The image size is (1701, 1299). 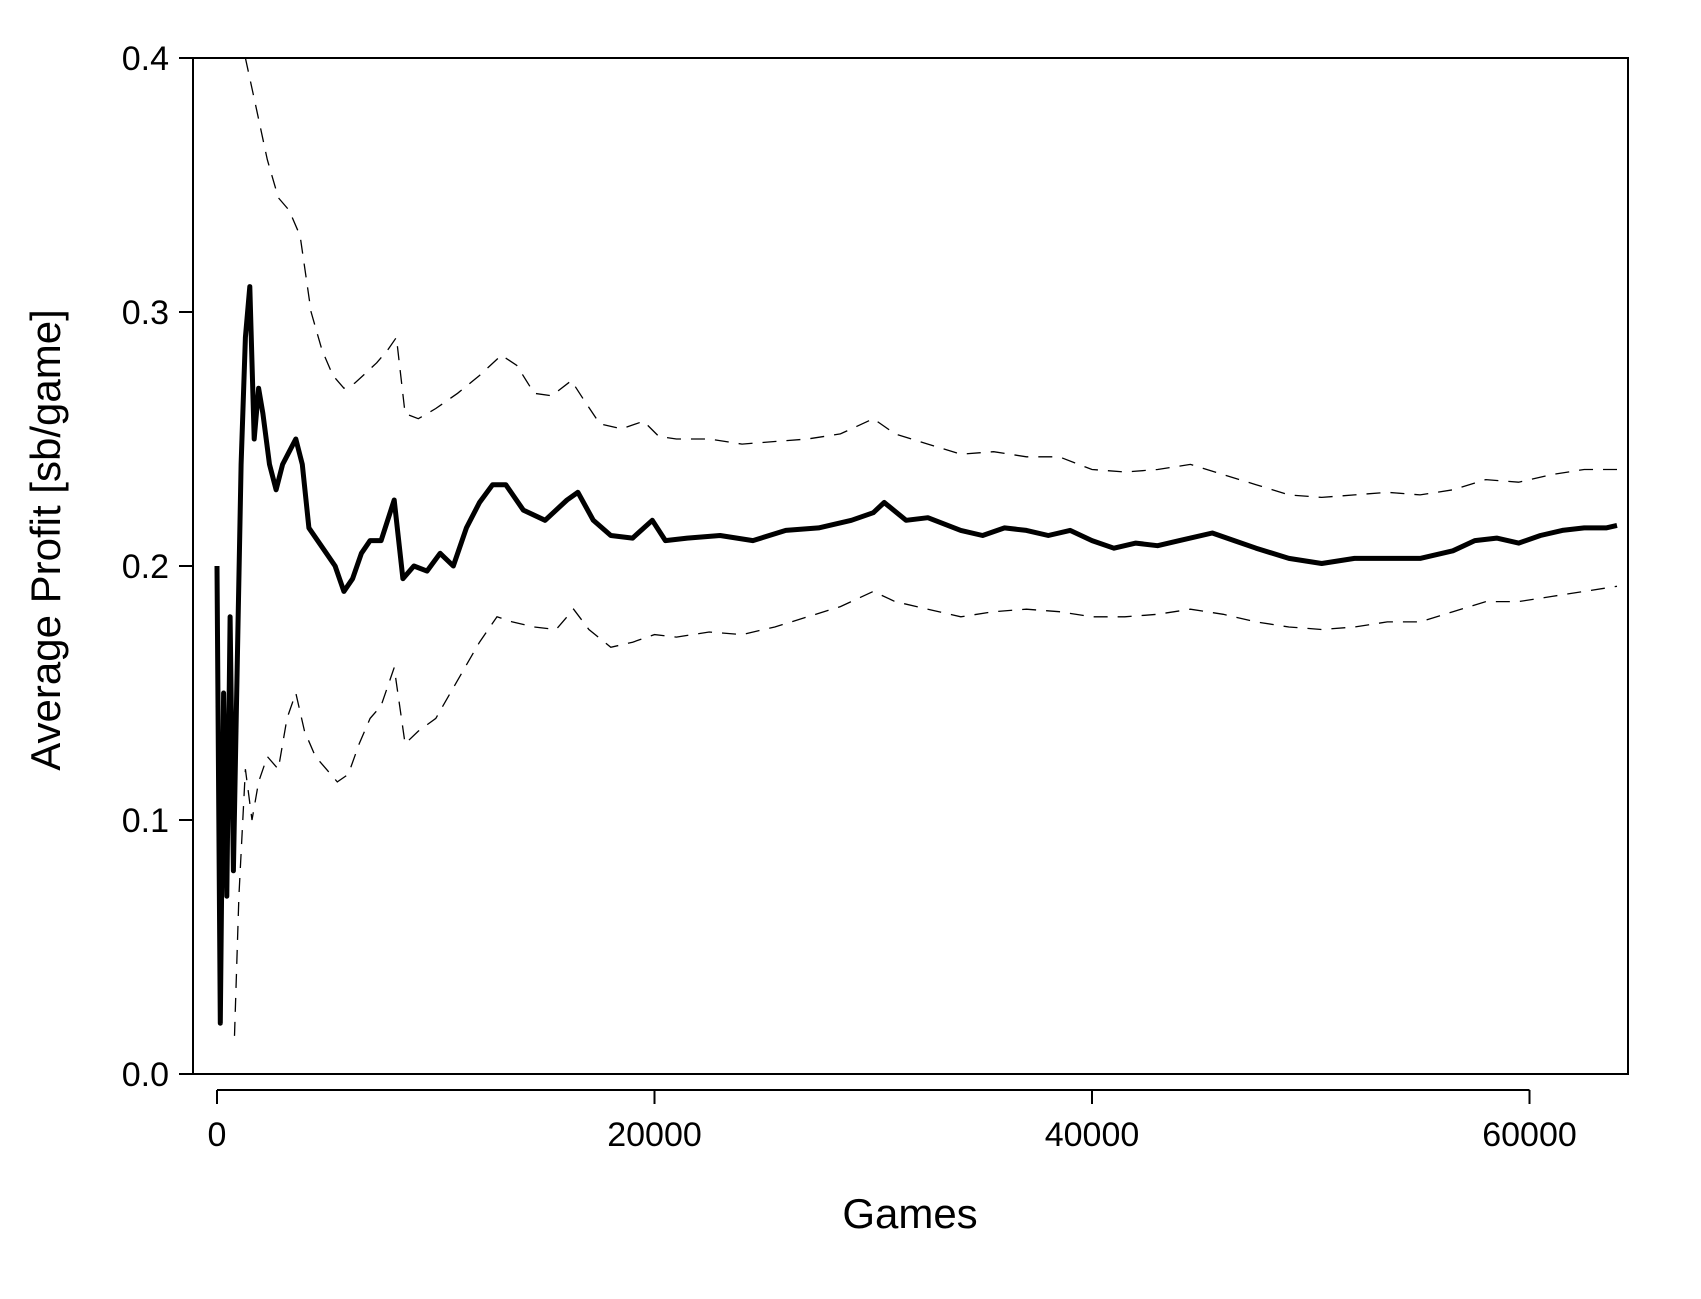 I want to click on y-axis: 0.0 0.1 0.2 0.3 0.4, so click(x=157, y=567).